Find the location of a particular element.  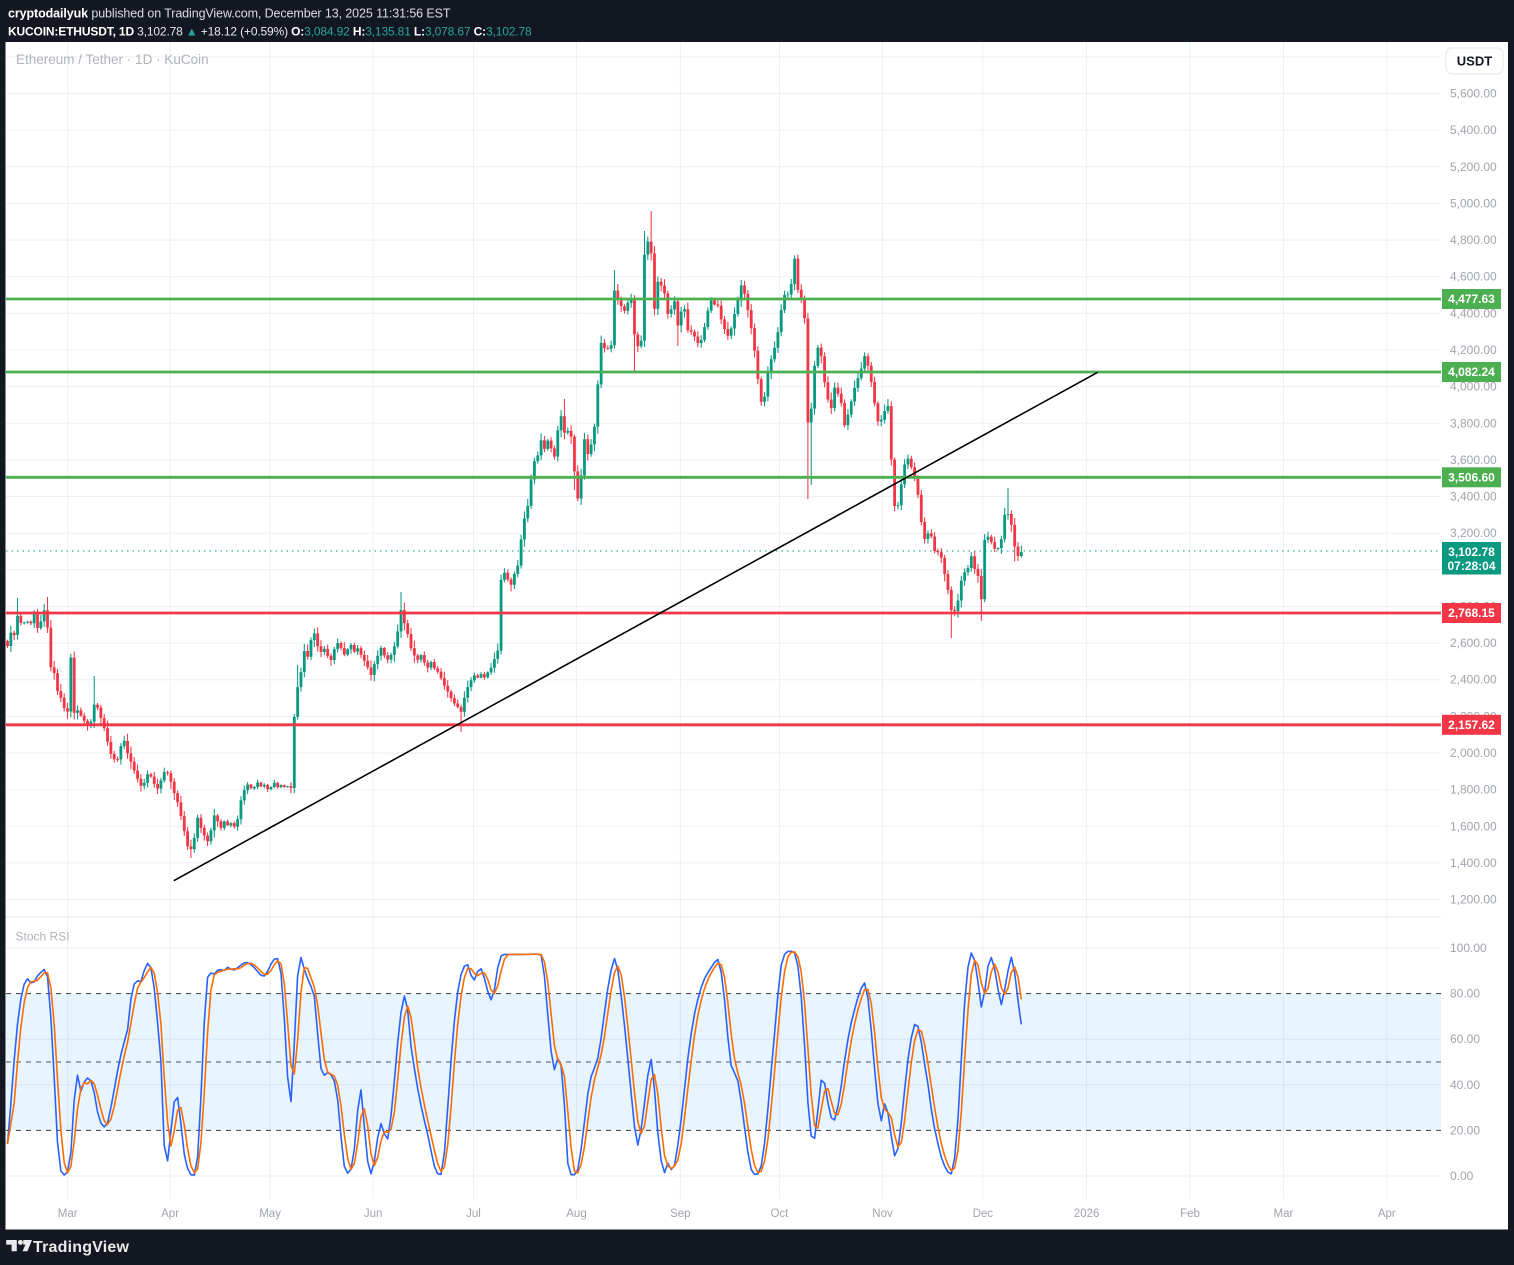

svg-text: Stoch RSI is located at coordinates (43, 937).